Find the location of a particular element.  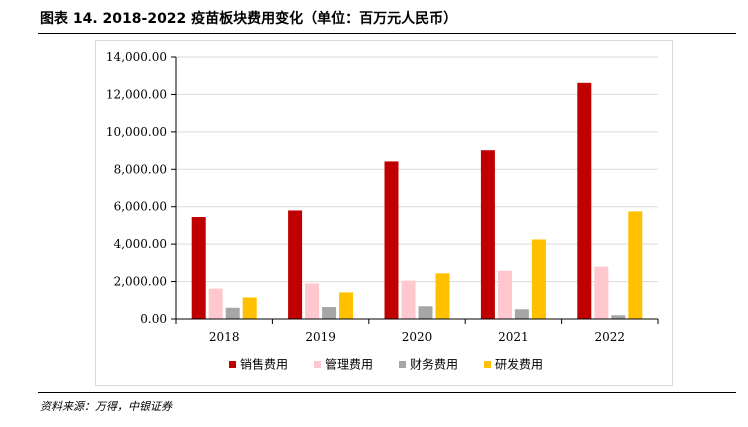

y-tick-label: 6,000.00 is located at coordinates (140, 207).